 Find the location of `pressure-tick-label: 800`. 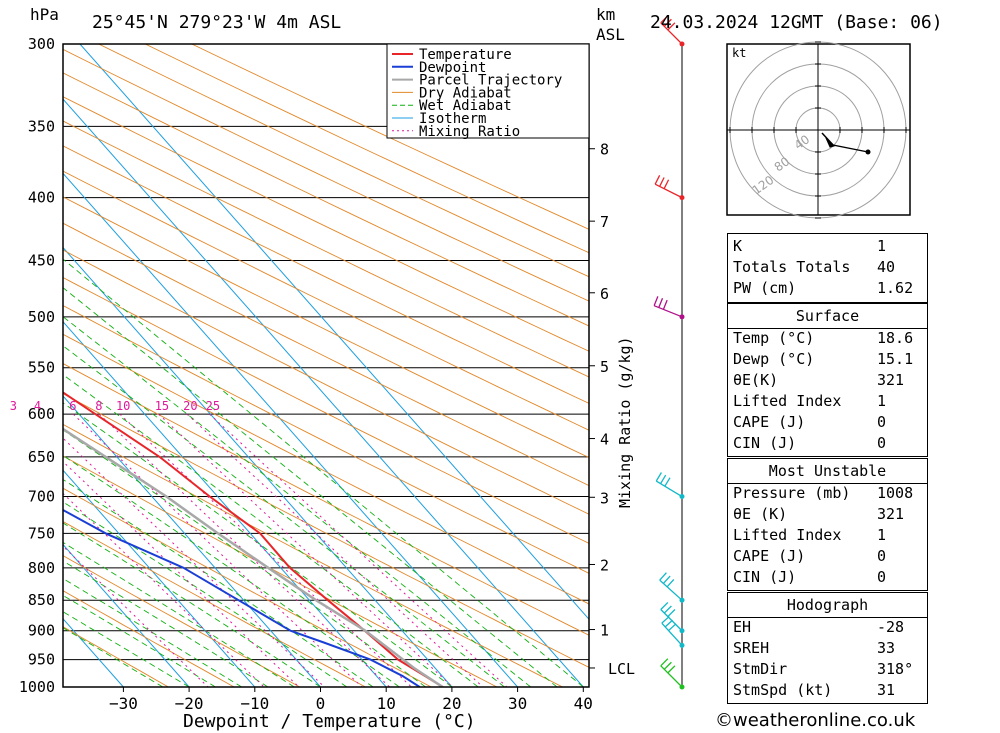

pressure-tick-label: 800 is located at coordinates (41, 568).